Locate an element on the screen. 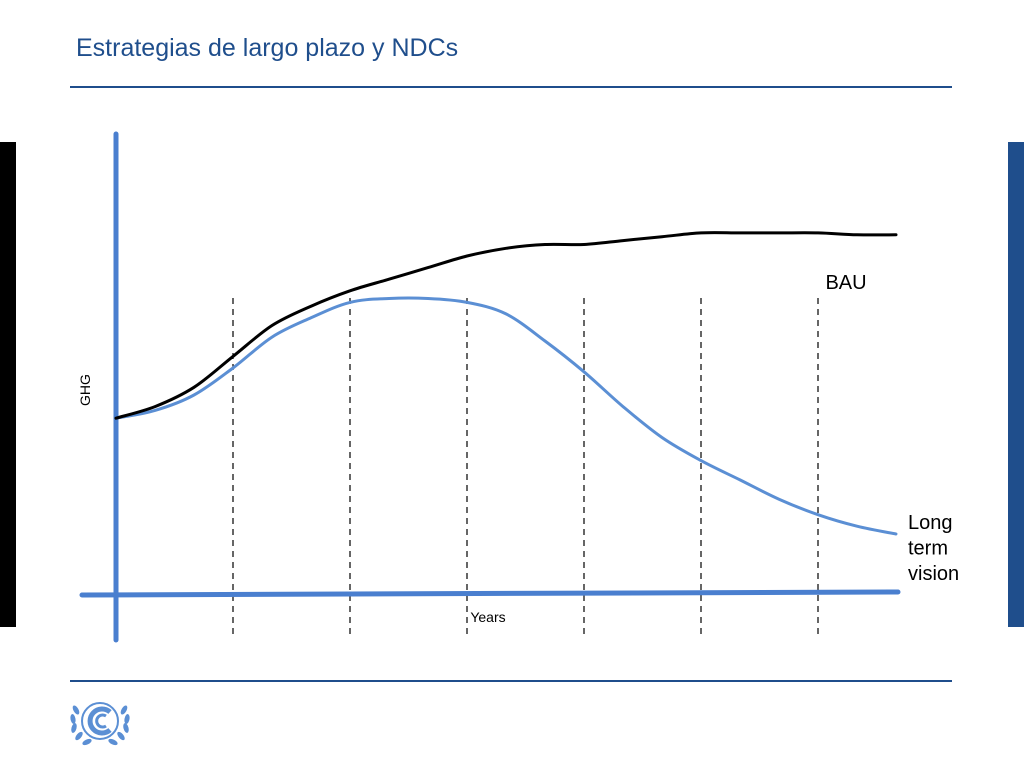  series-label-long-term-vision: Long term vision is located at coordinates (933, 548).